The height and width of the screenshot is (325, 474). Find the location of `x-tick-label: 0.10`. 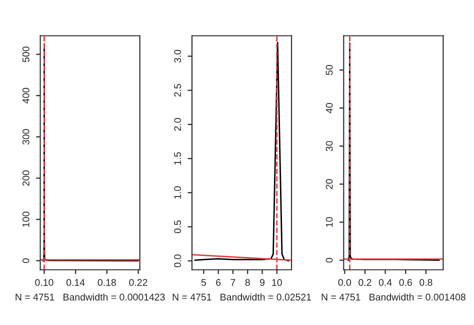

x-tick-label: 0.10 is located at coordinates (44, 282).